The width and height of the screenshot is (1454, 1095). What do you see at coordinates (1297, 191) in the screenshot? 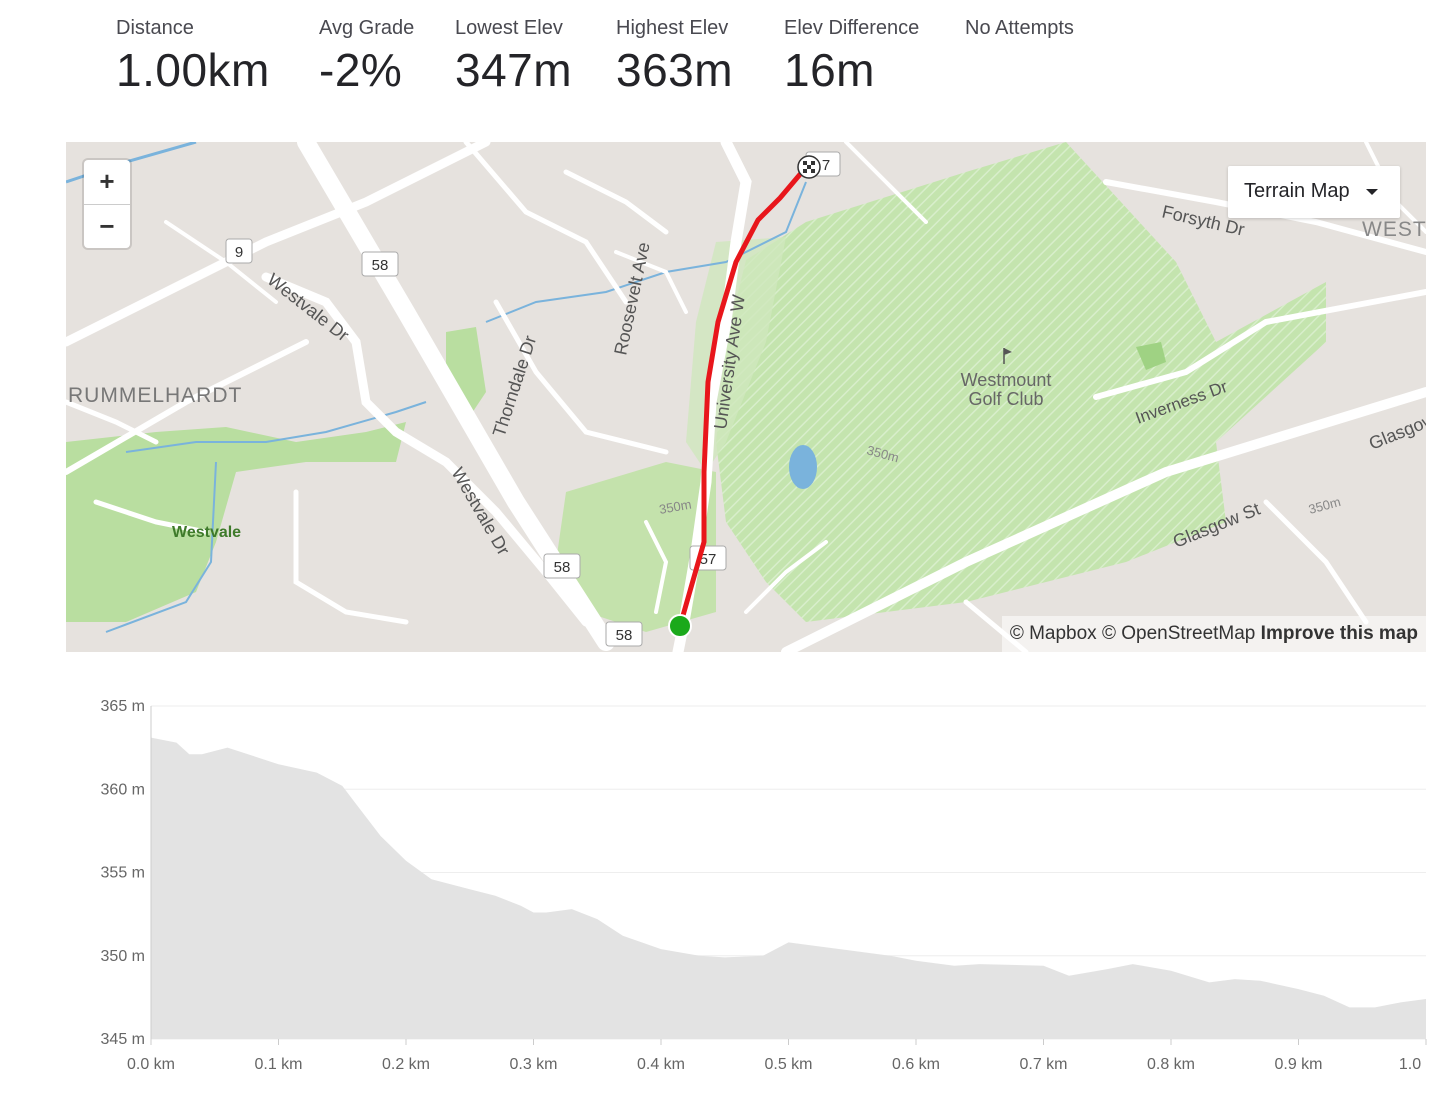
I see `map-type-label: Terrain Map` at bounding box center [1297, 191].